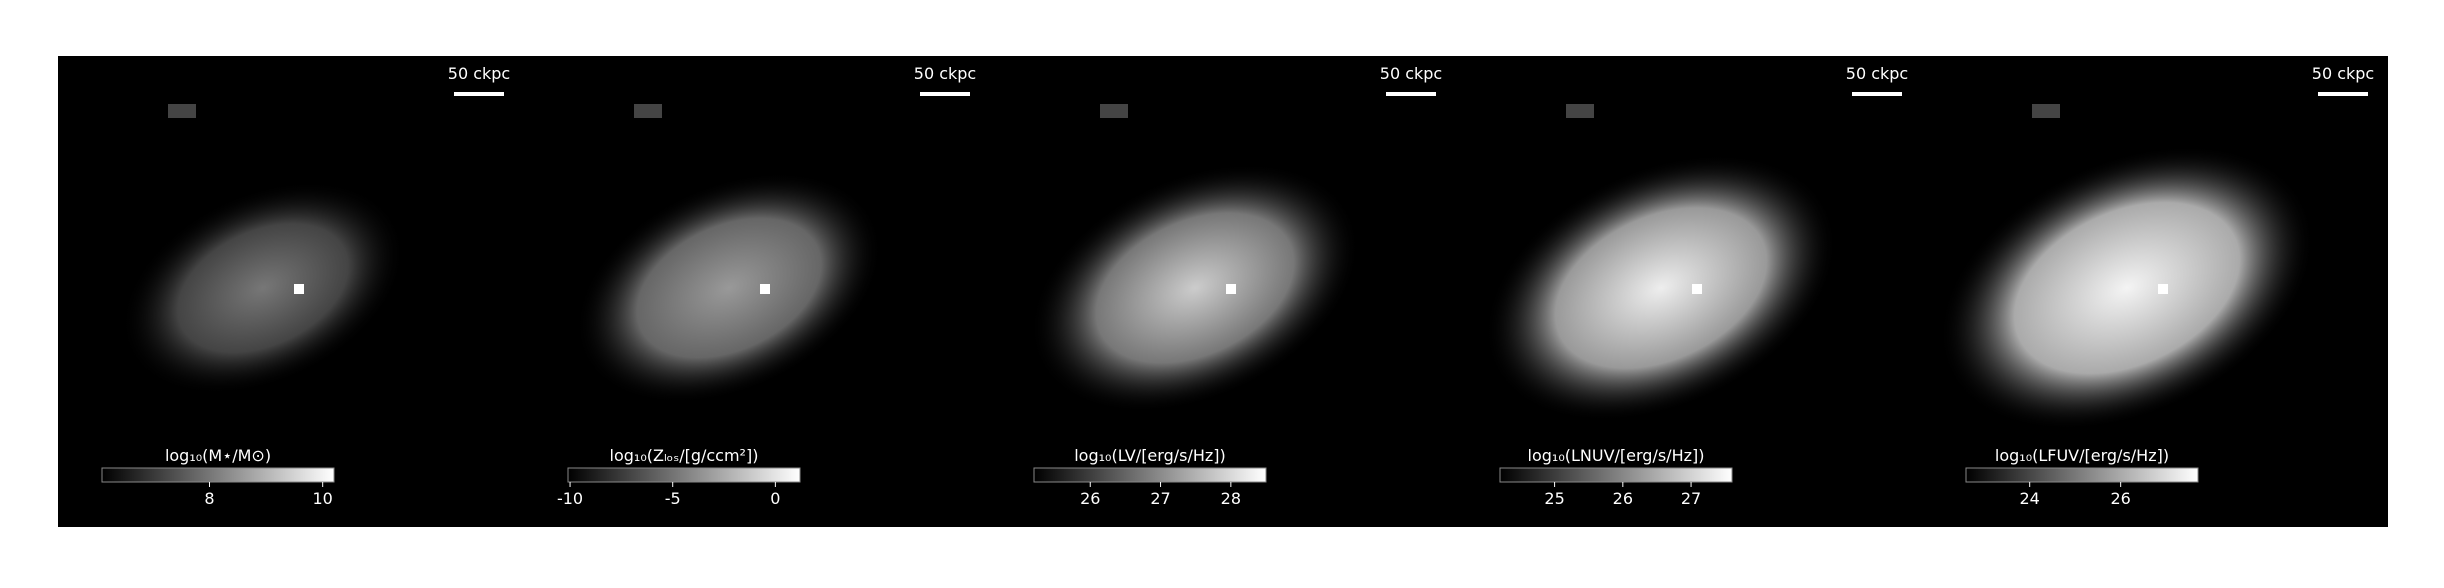 The height and width of the screenshot is (588, 2444). What do you see at coordinates (209, 498) in the screenshot?
I see `colorbar-tick-label: 8` at bounding box center [209, 498].